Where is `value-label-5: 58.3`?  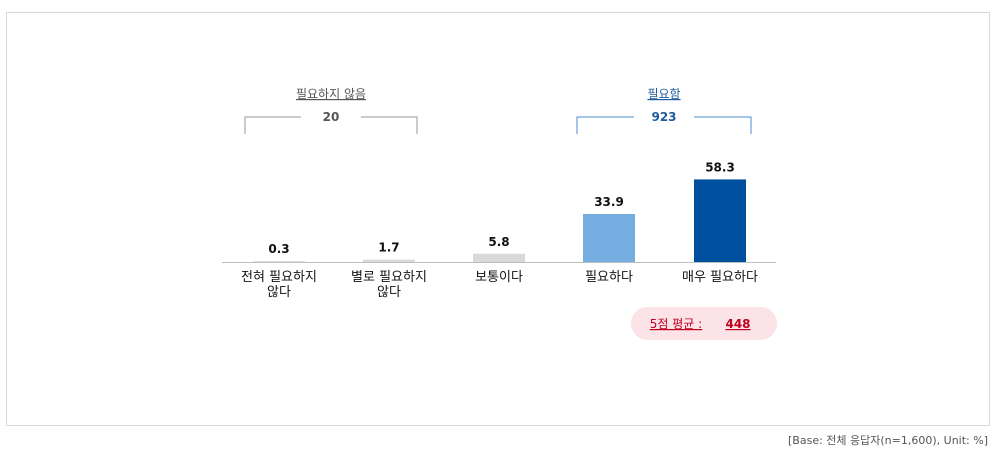 value-label-5: 58.3 is located at coordinates (720, 167).